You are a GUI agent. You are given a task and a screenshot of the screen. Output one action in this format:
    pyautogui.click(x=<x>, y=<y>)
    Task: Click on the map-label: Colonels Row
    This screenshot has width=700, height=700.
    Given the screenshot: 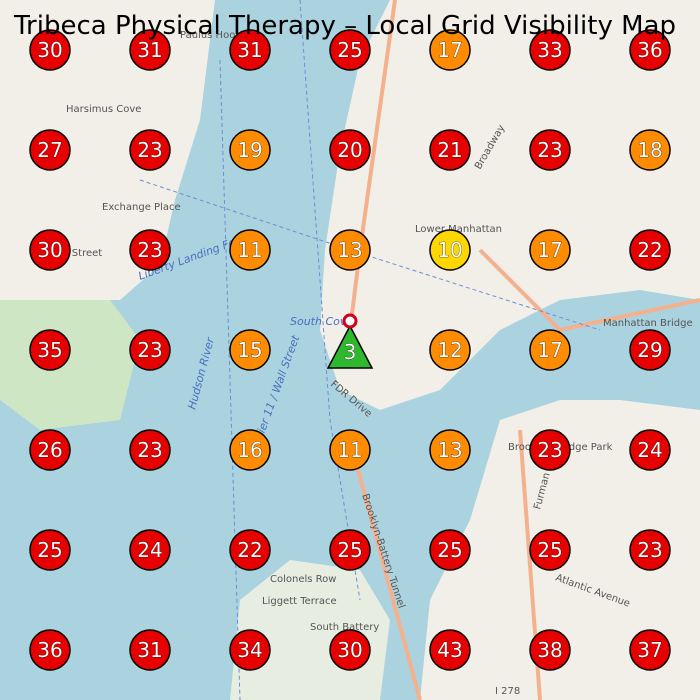 What is the action you would take?
    pyautogui.click(x=303, y=579)
    